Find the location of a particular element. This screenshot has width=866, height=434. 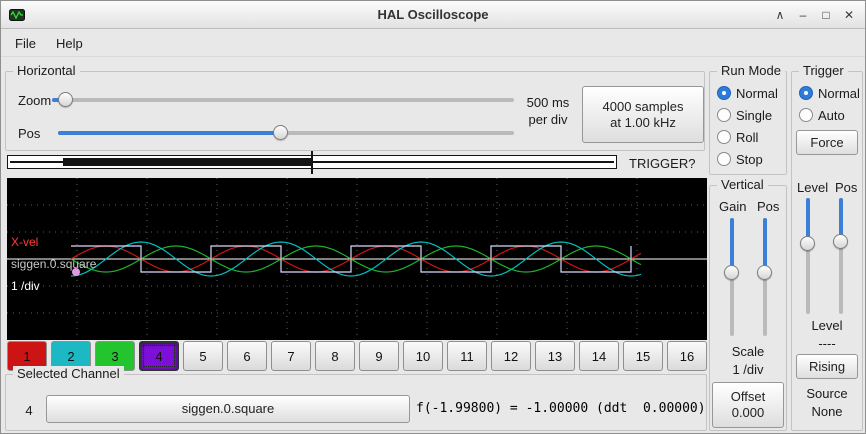

radio-label: Roll is located at coordinates (747, 137).